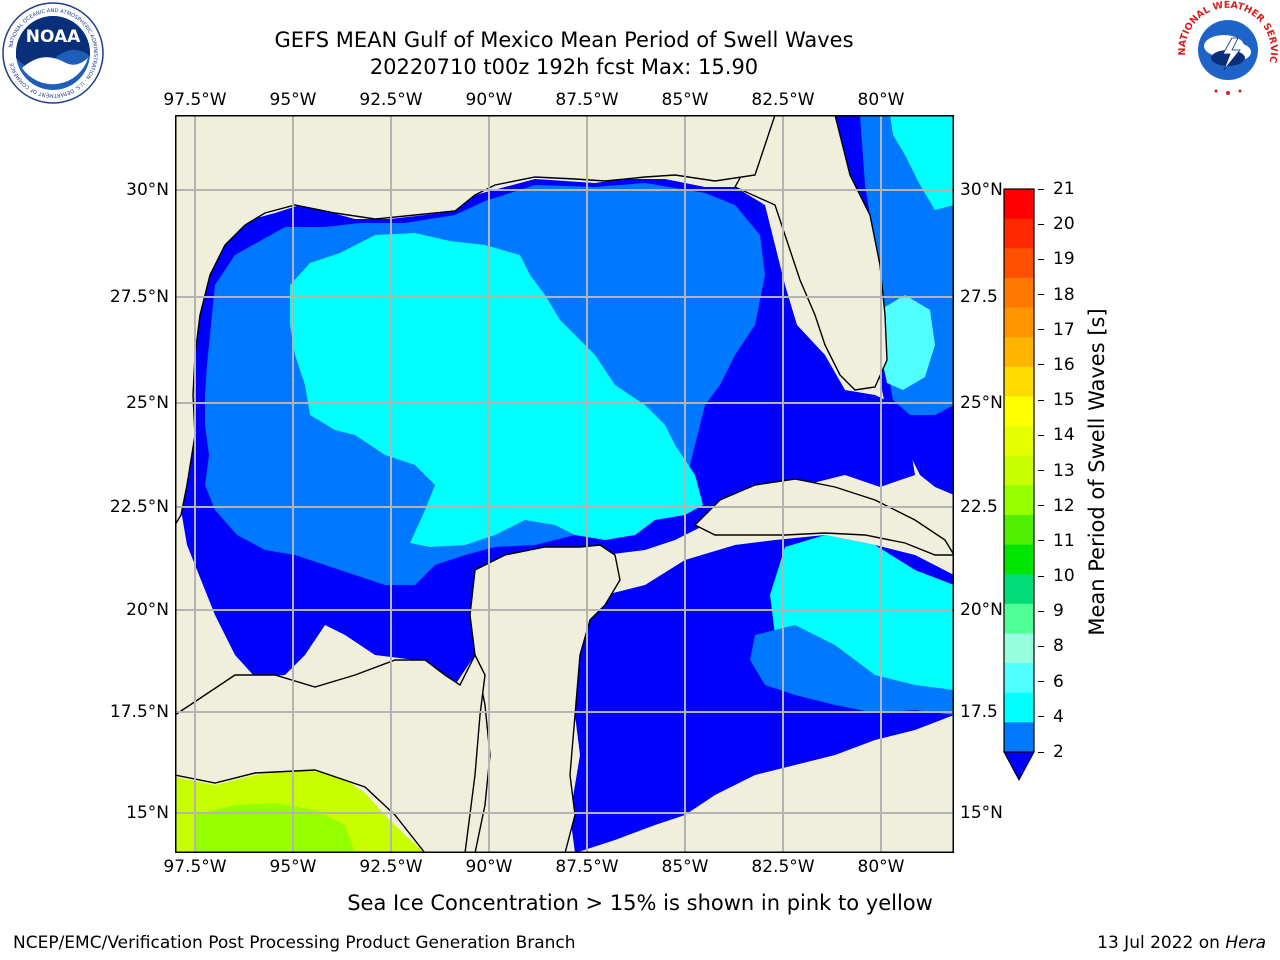 The image size is (1280, 960). What do you see at coordinates (981, 190) in the screenshot?
I see `lat-label-right: 30°N` at bounding box center [981, 190].